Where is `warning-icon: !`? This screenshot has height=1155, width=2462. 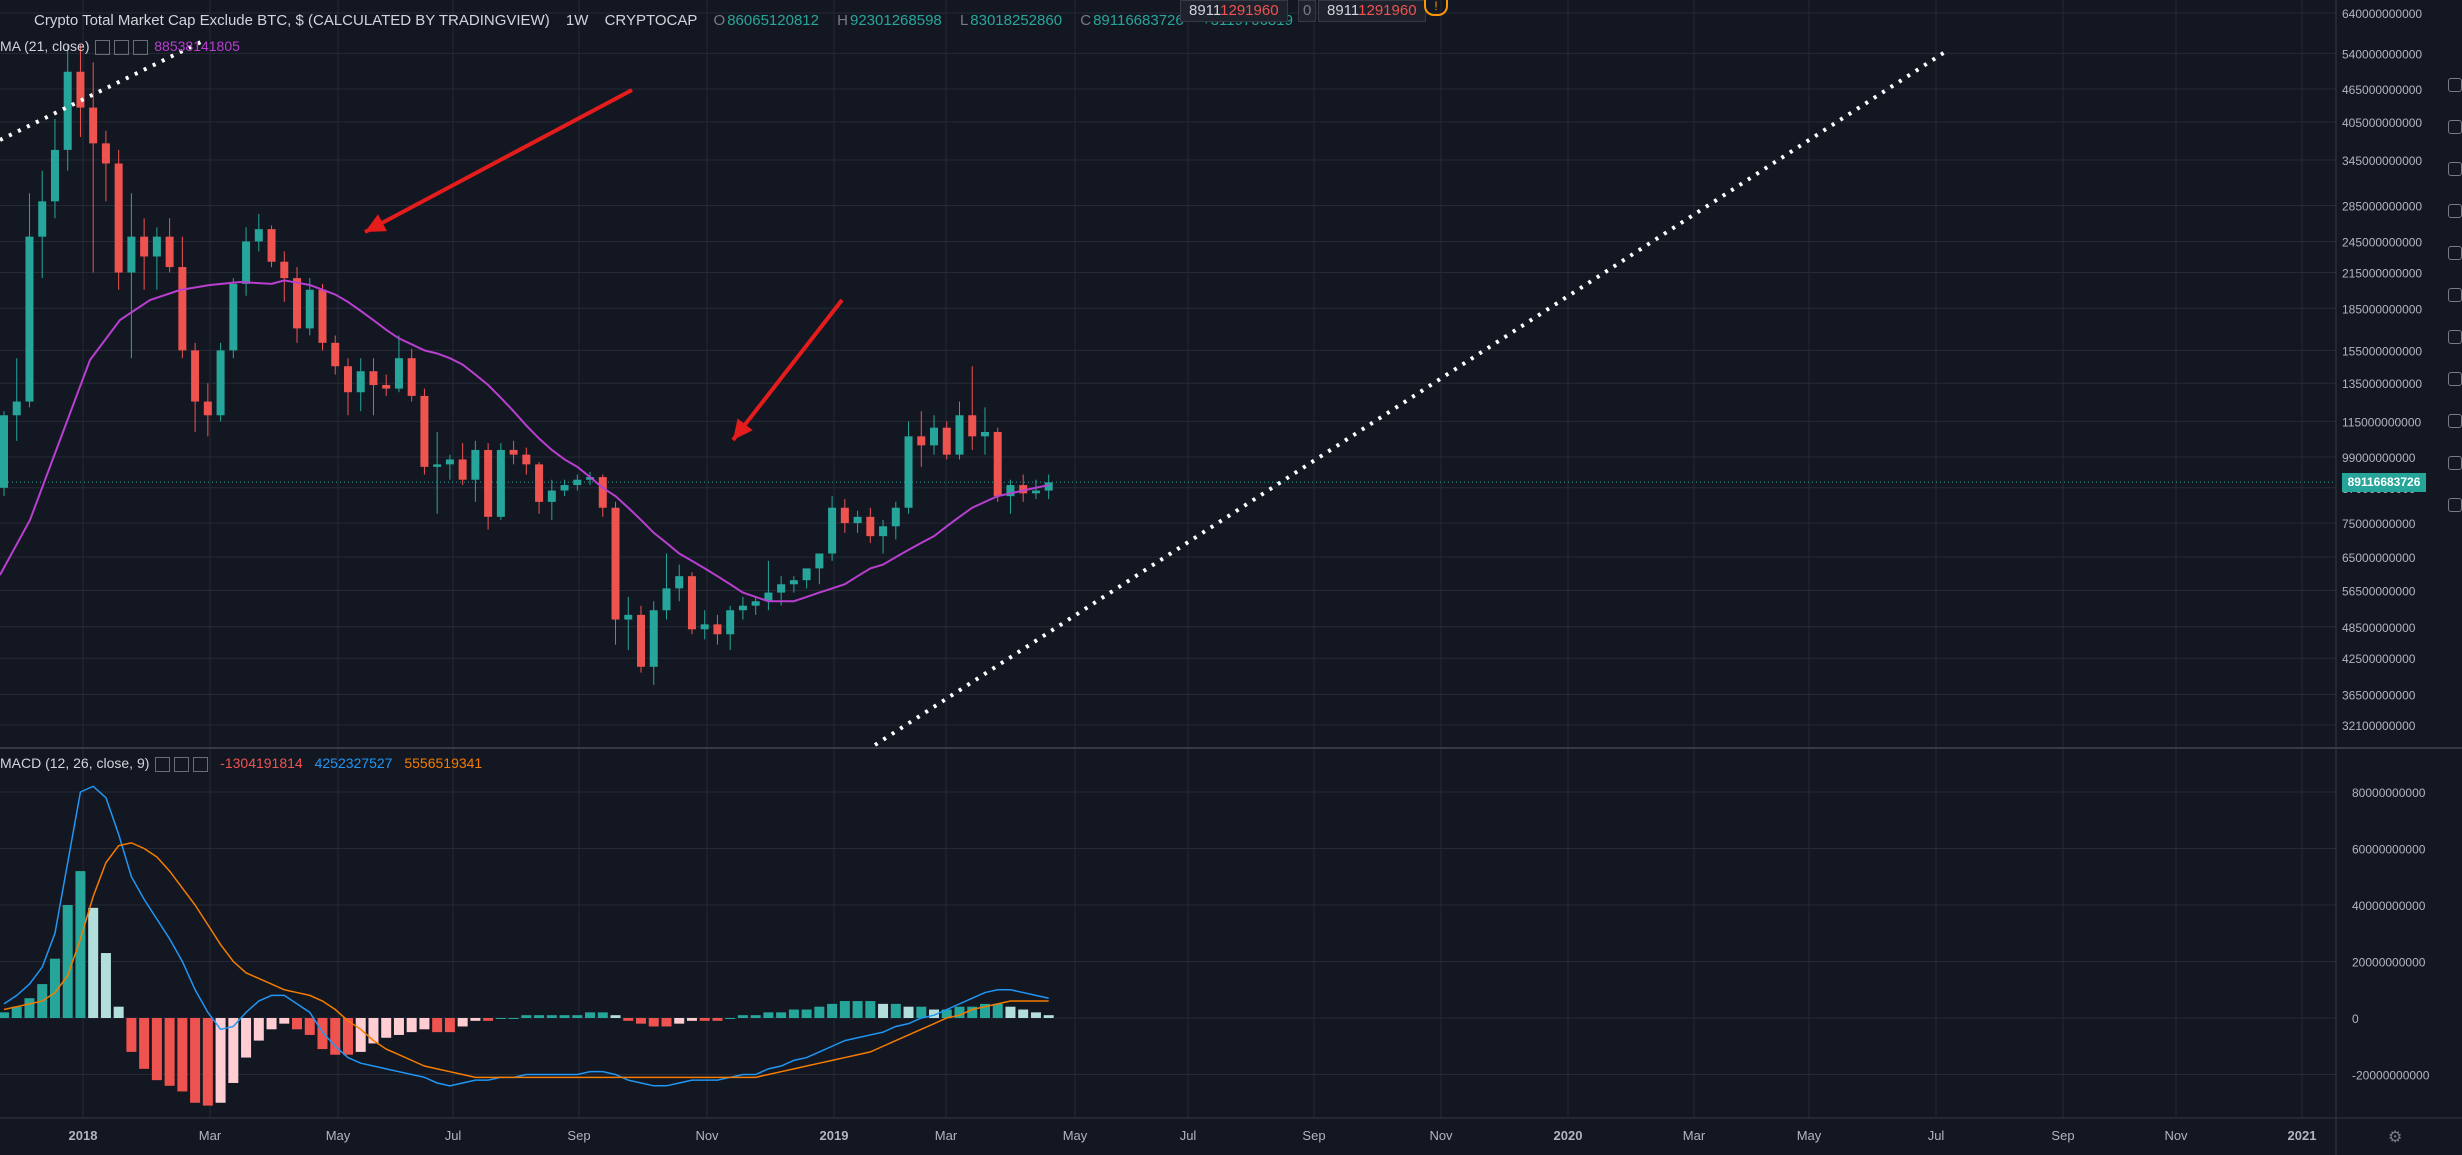
warning-icon: ! is located at coordinates (1436, 8).